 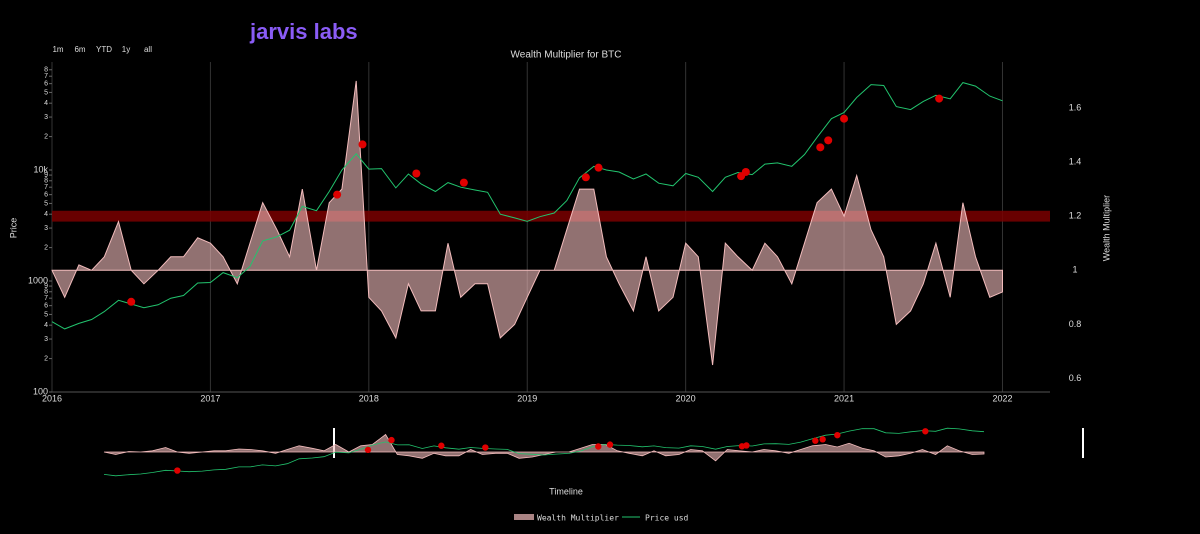 I want to click on y2-tick-label: 0.6, so click(x=1075, y=378).